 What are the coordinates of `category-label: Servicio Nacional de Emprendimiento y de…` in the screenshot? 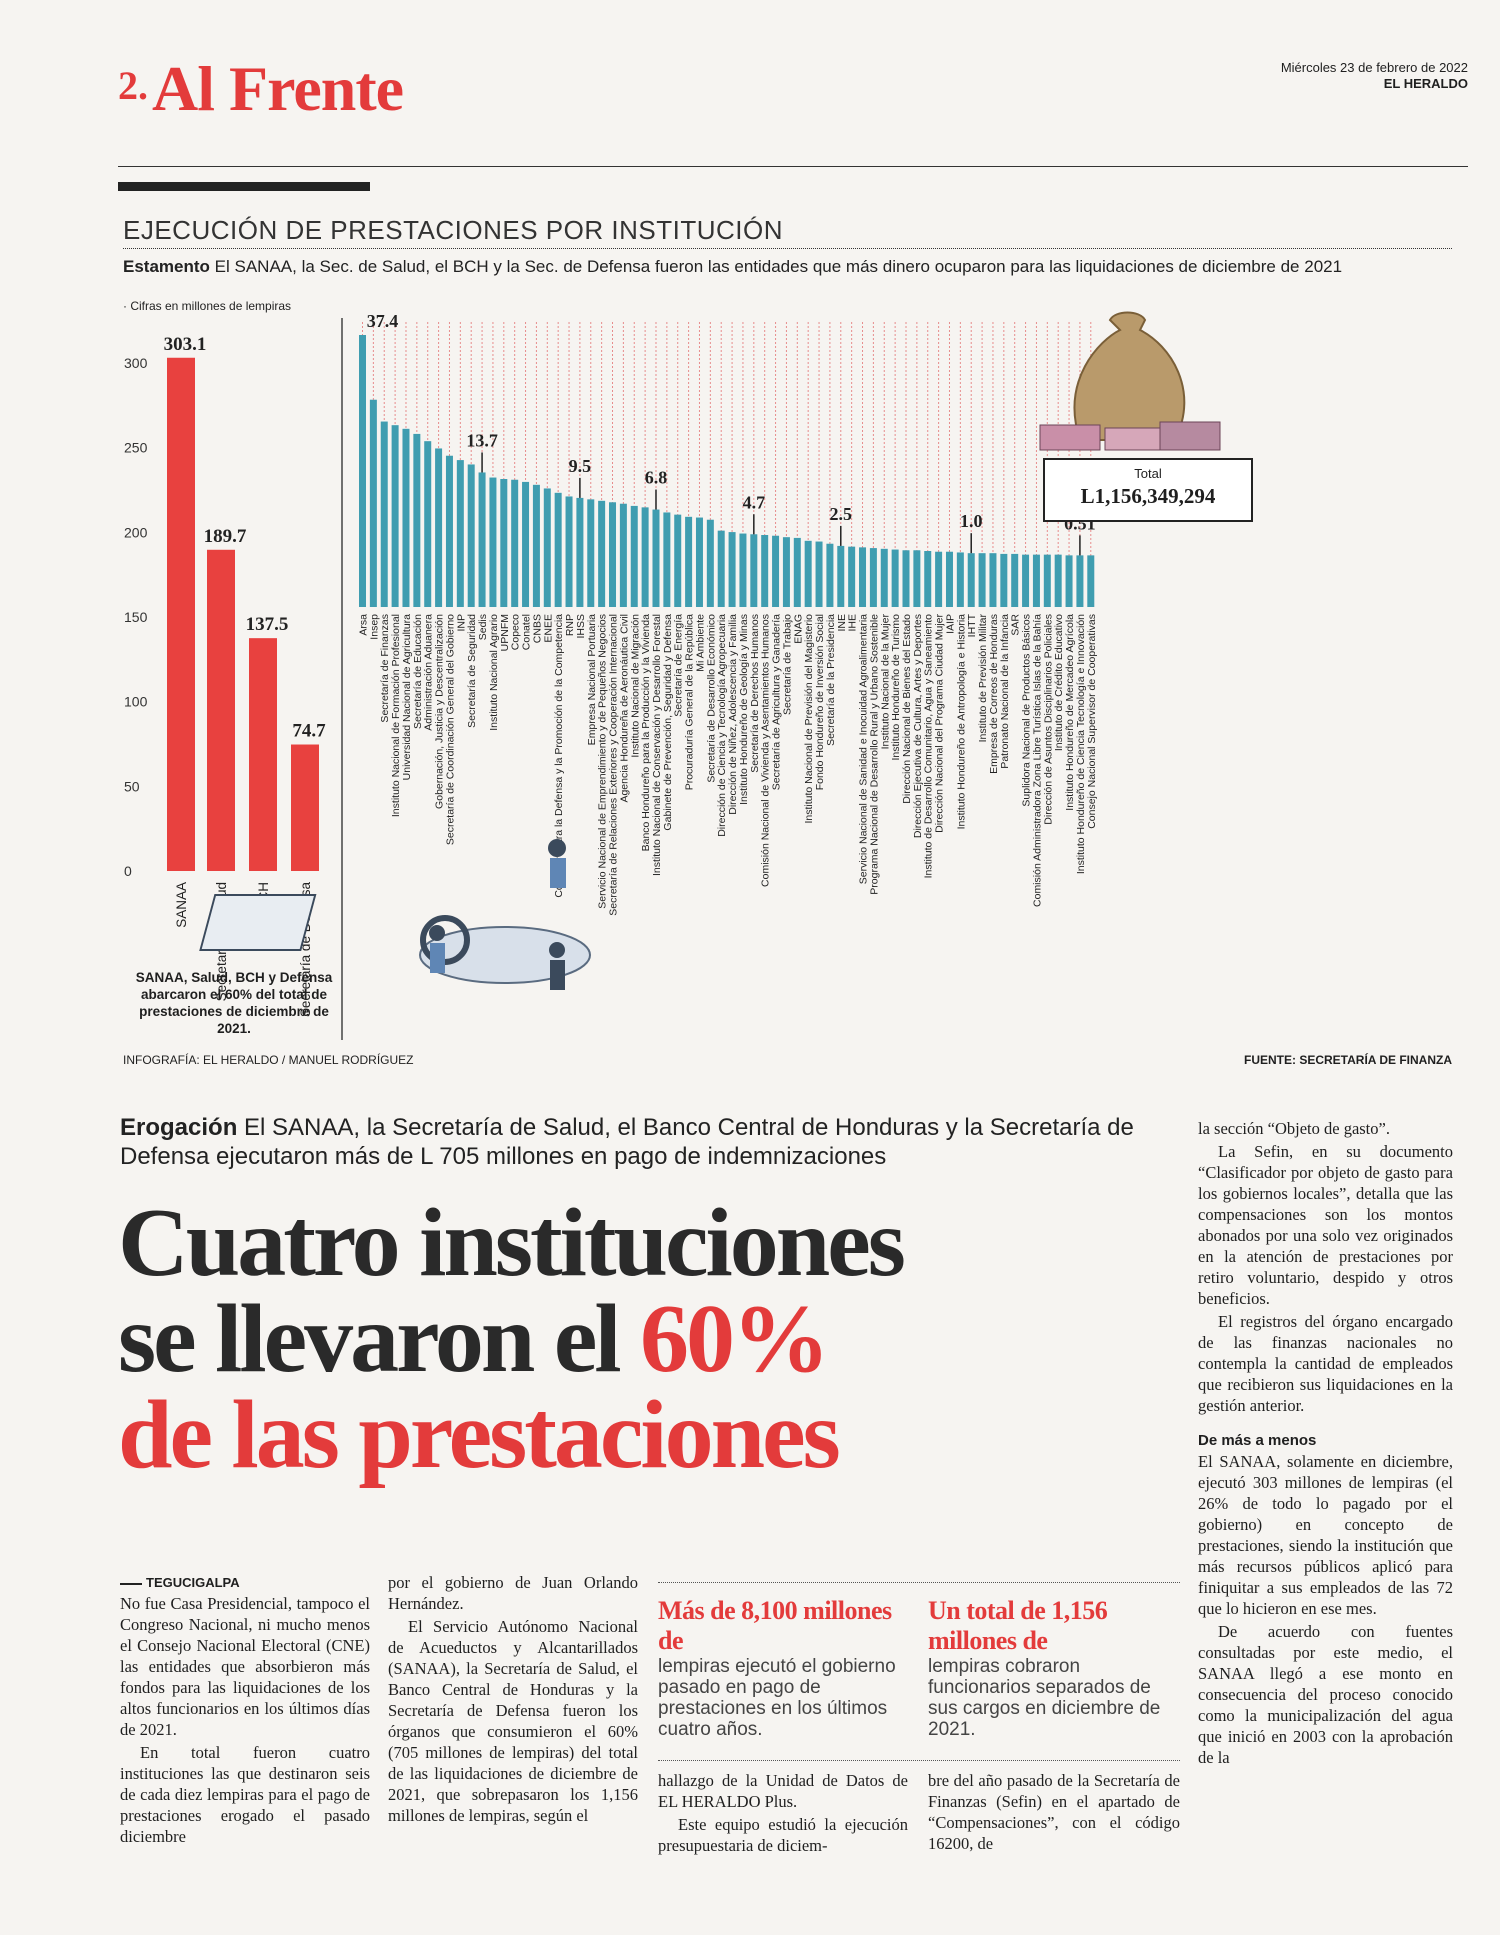 It's located at (603, 761).